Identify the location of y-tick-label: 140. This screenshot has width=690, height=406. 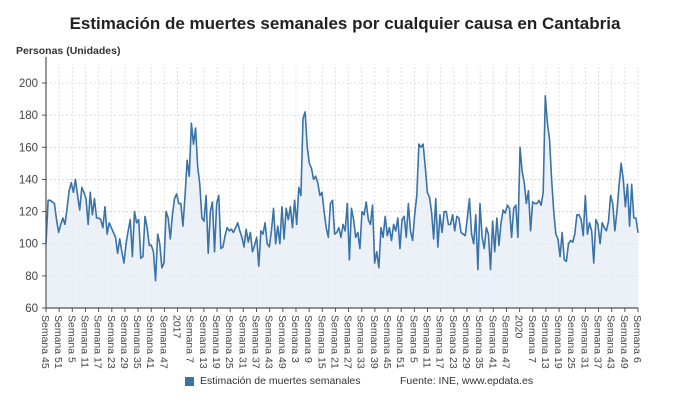
(28, 180).